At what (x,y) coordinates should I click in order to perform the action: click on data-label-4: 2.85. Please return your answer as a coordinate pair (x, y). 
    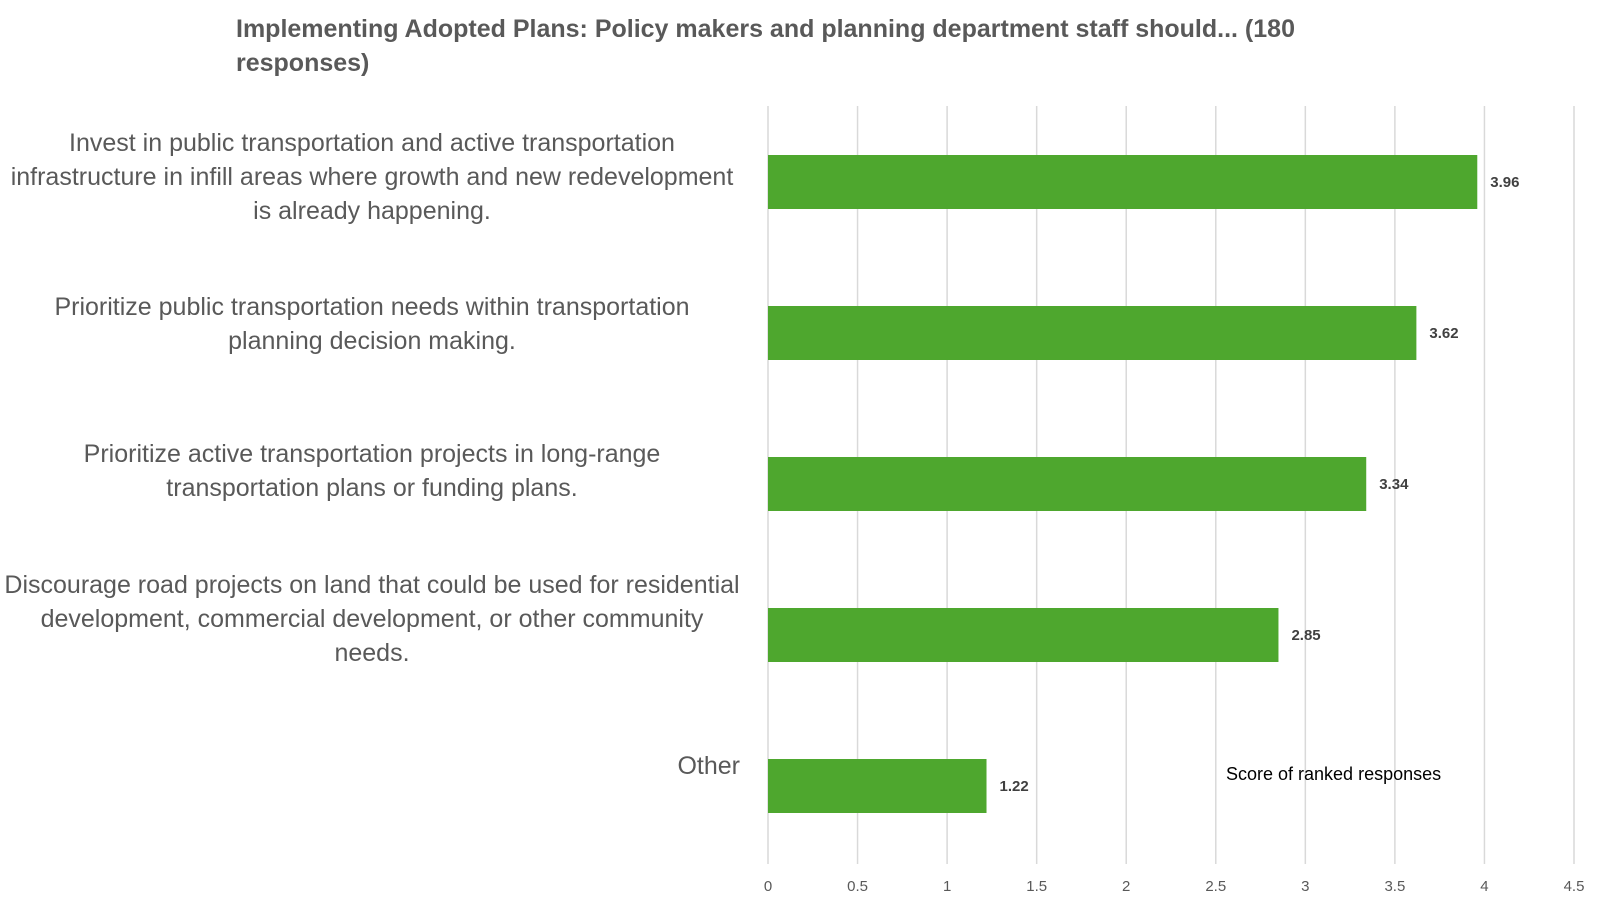
    Looking at the image, I should click on (1305, 635).